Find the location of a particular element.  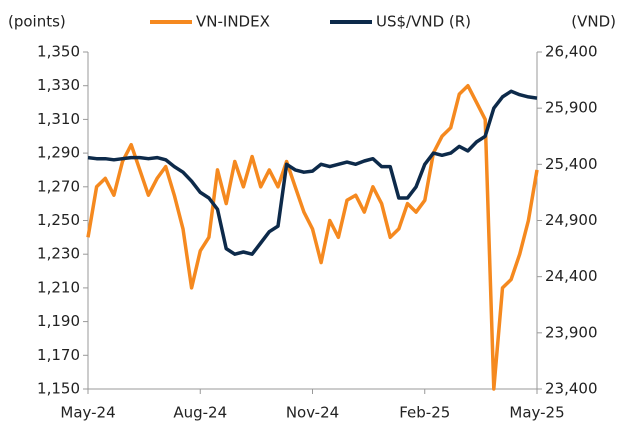

x-tick-label: May-25 is located at coordinates (536, 413).